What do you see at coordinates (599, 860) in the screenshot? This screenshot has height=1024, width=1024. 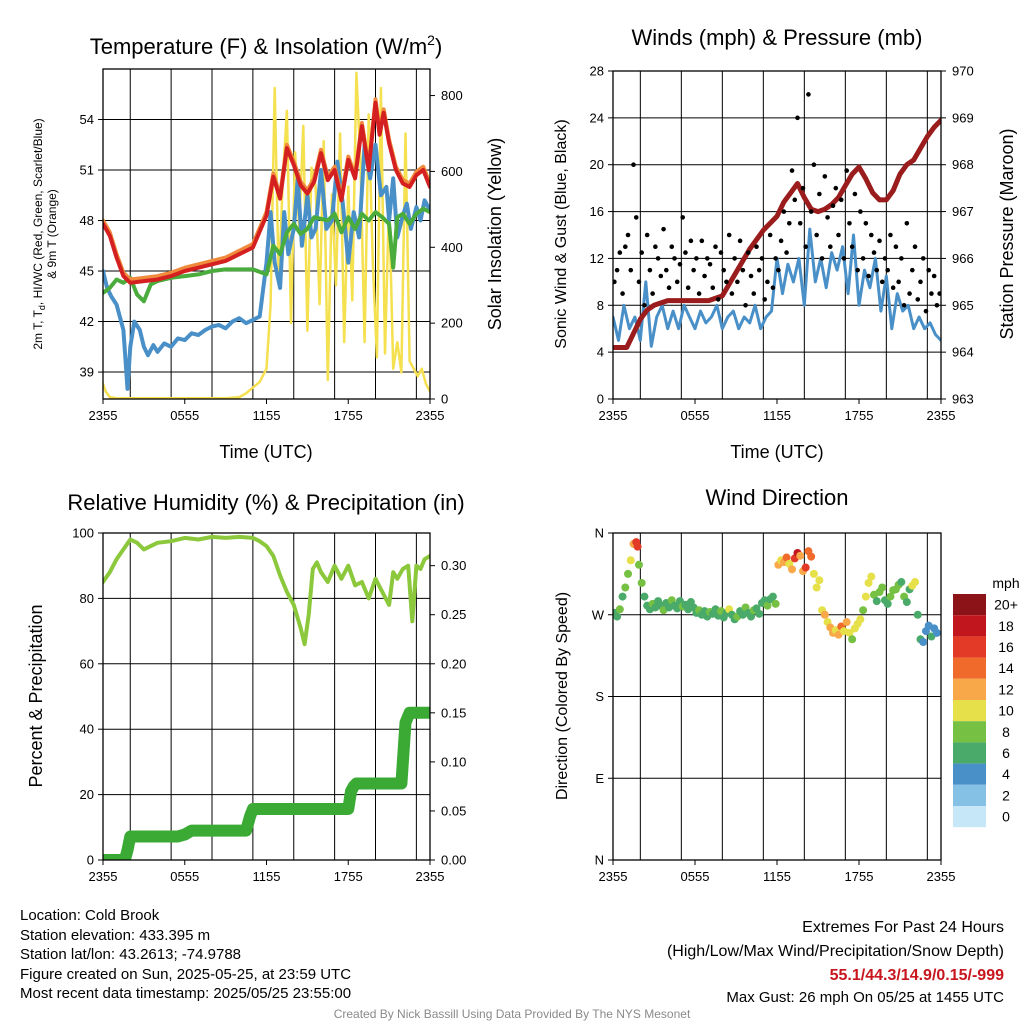 I see `y-tick-label: N` at bounding box center [599, 860].